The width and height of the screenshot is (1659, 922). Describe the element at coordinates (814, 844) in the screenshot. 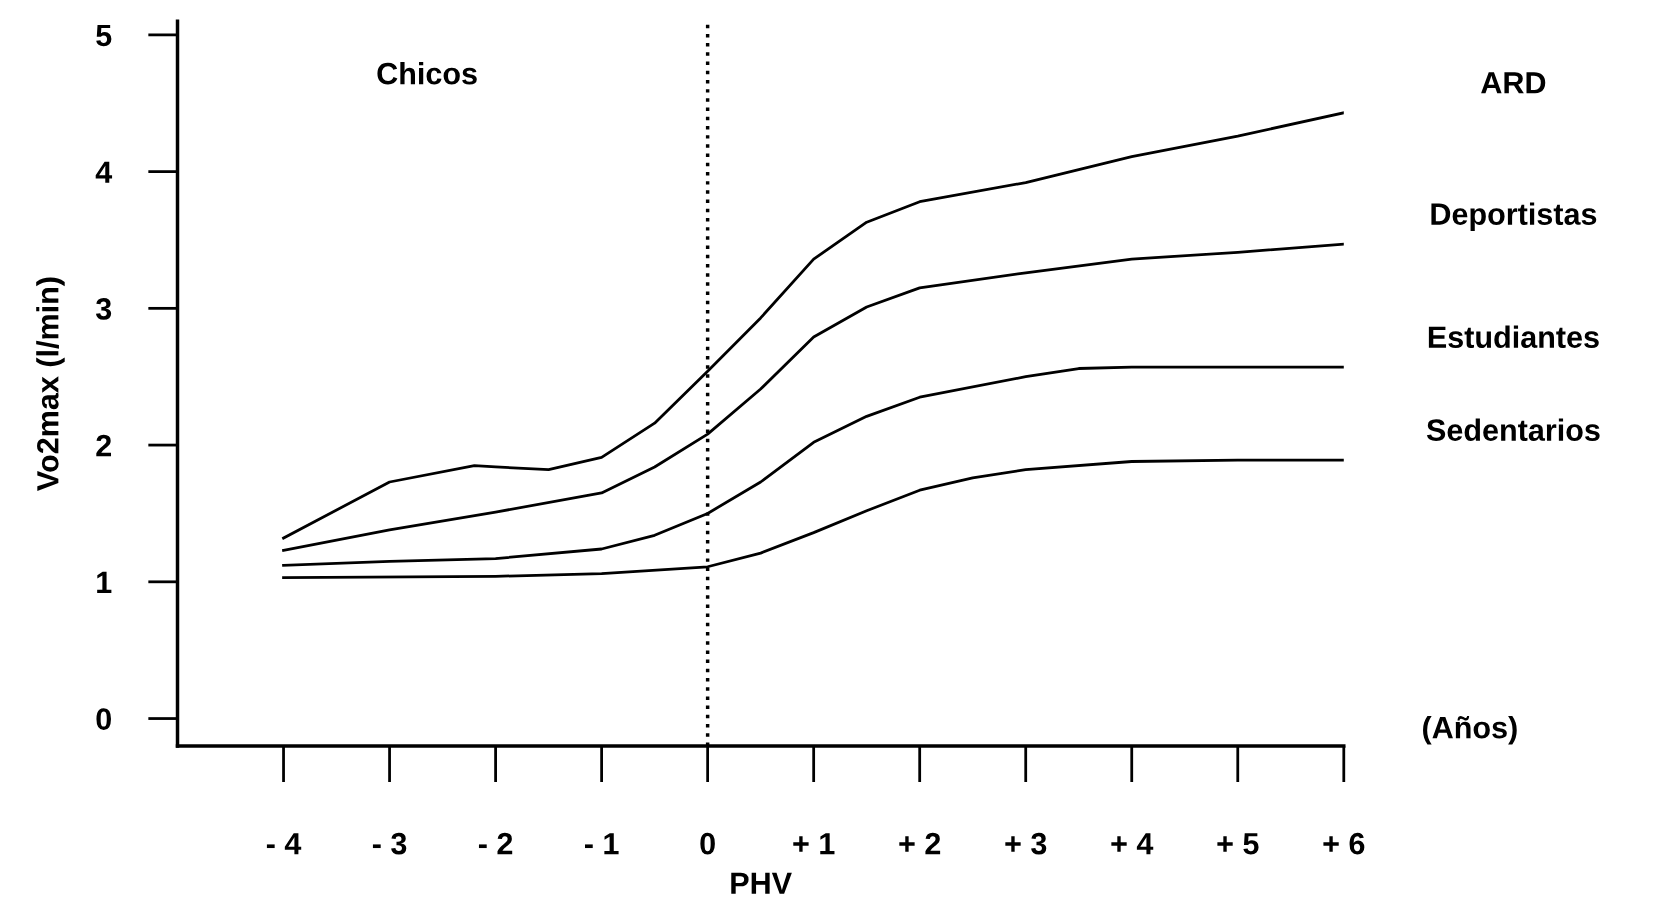

I see `x-tick-label: + 1` at that location.